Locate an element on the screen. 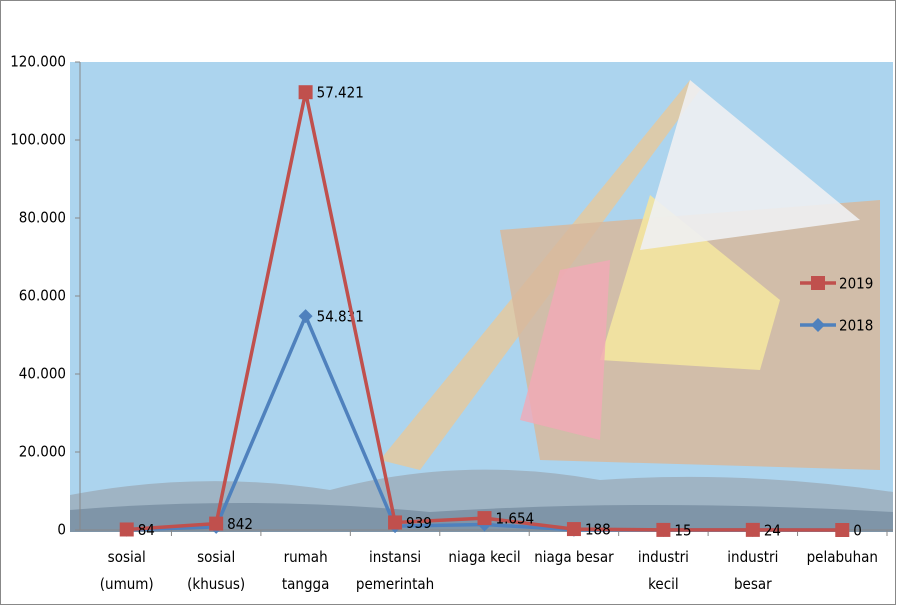 Image resolution: width=897 pixels, height=606 pixels. data-label: 84 is located at coordinates (146, 530).